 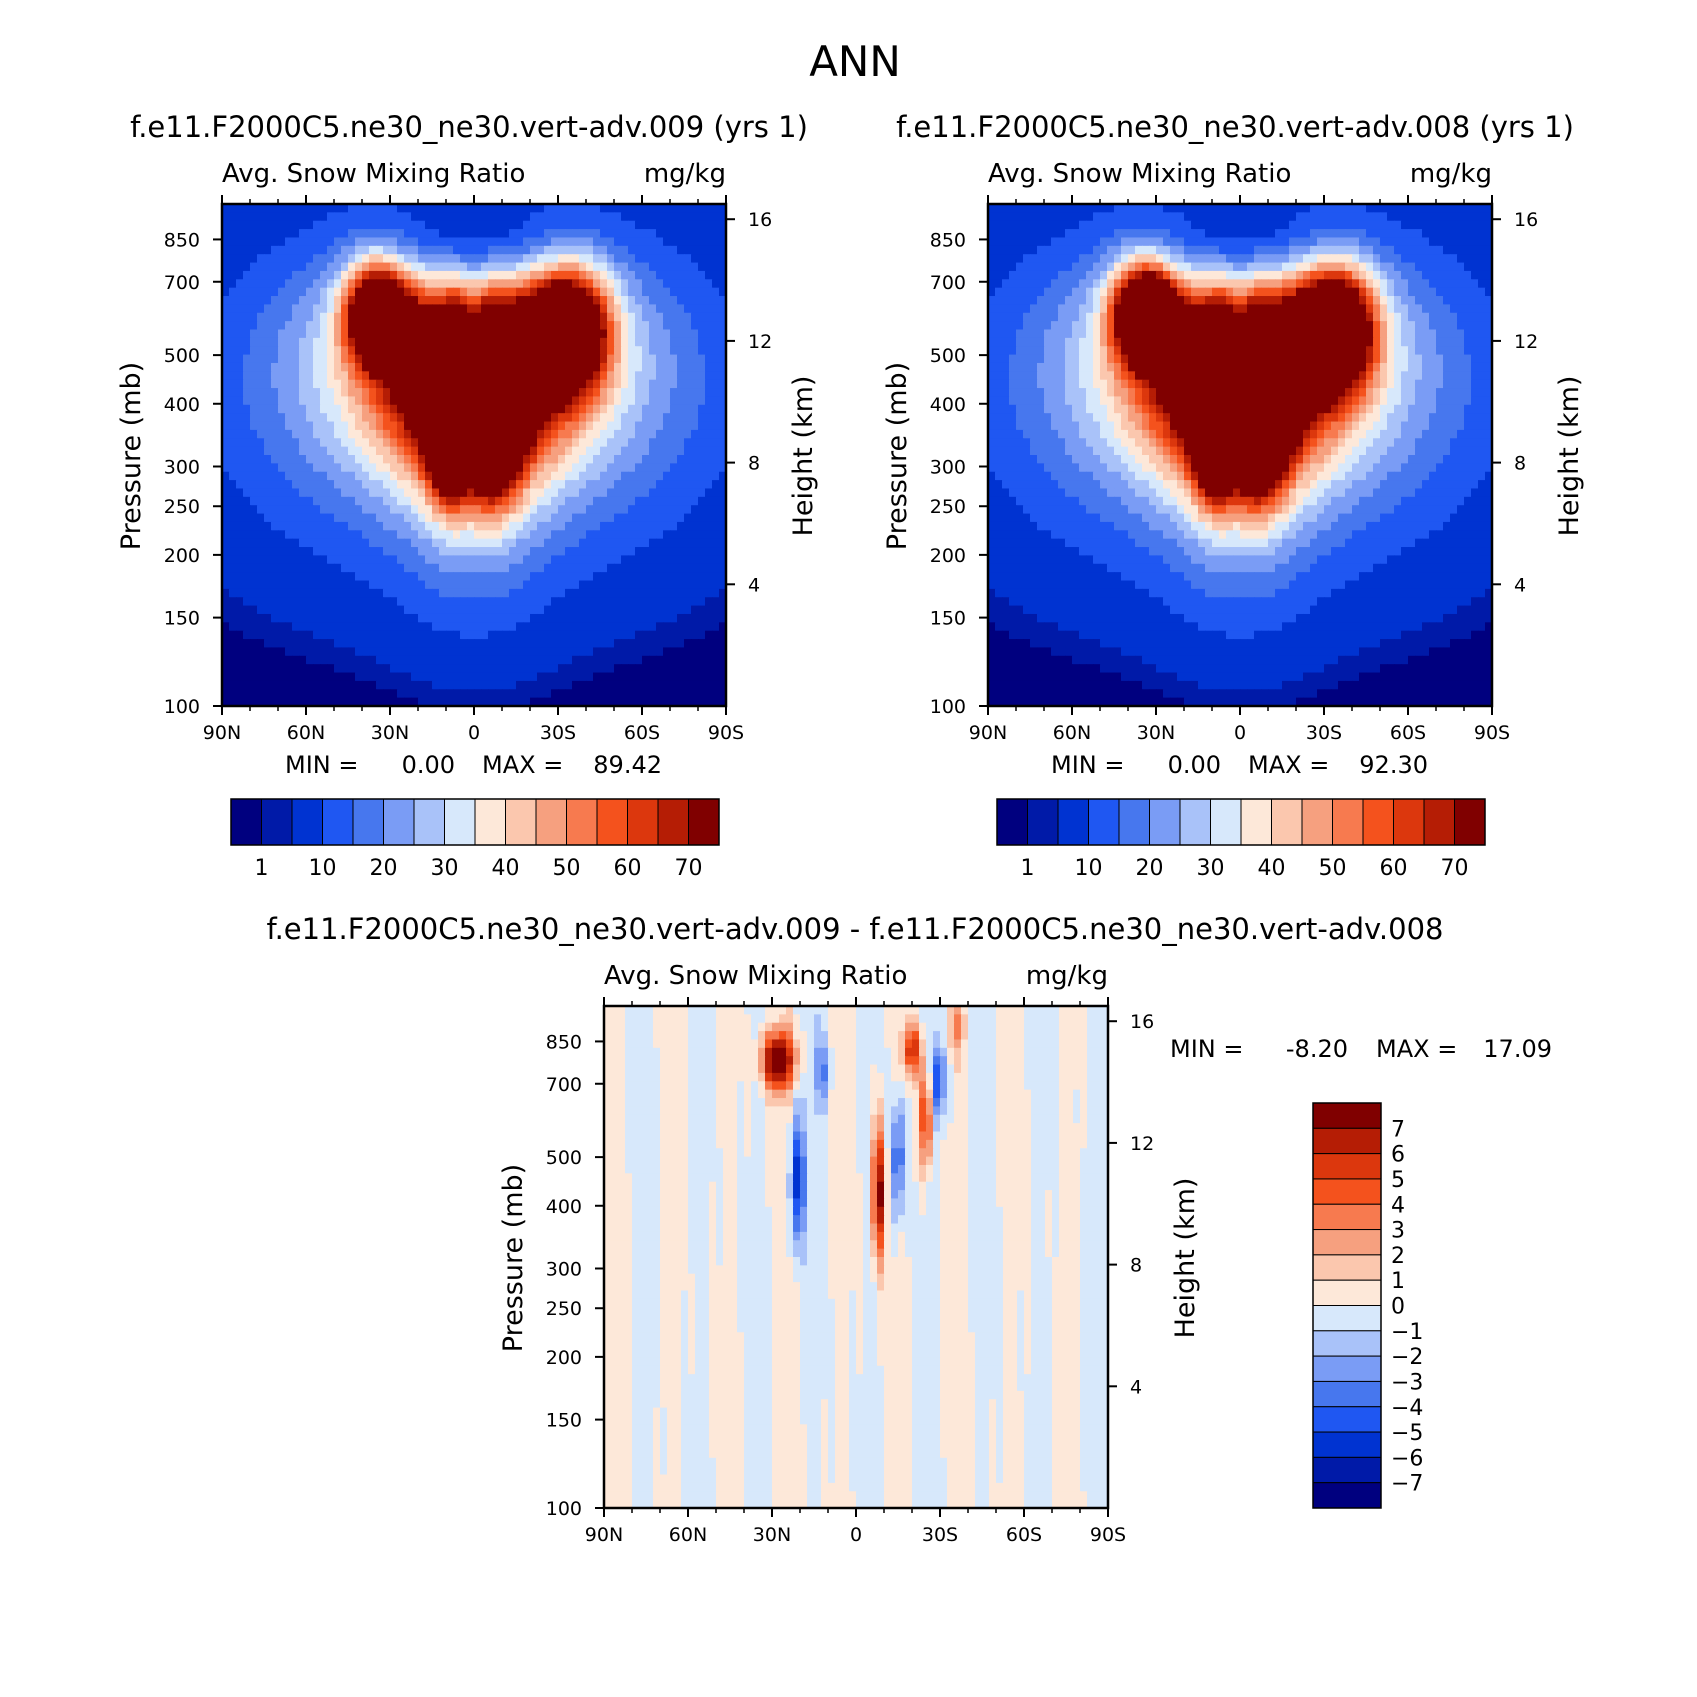 I want to click on x-tick-label: 90N, so click(x=222, y=733).